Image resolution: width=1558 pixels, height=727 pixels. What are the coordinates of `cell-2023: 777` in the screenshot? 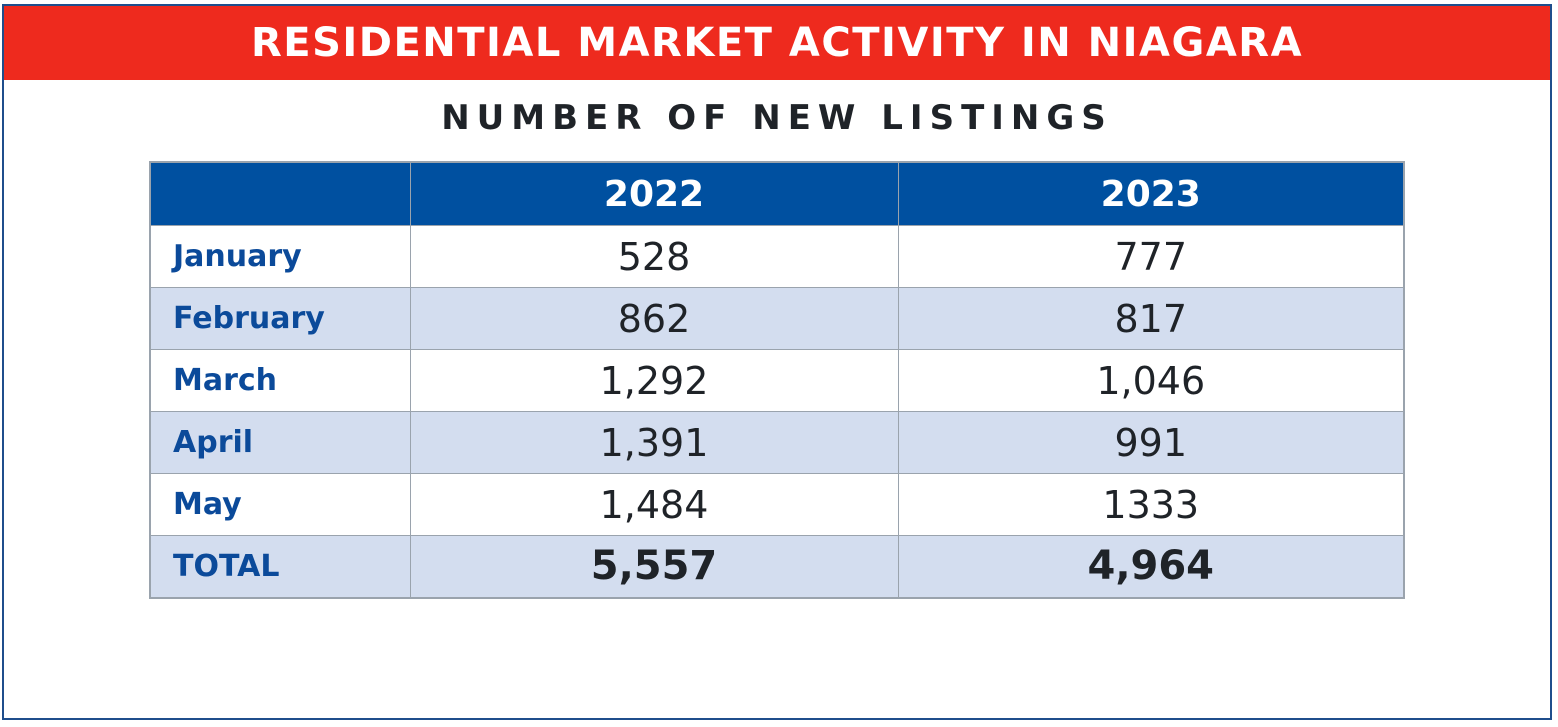 It's located at (1151, 256).